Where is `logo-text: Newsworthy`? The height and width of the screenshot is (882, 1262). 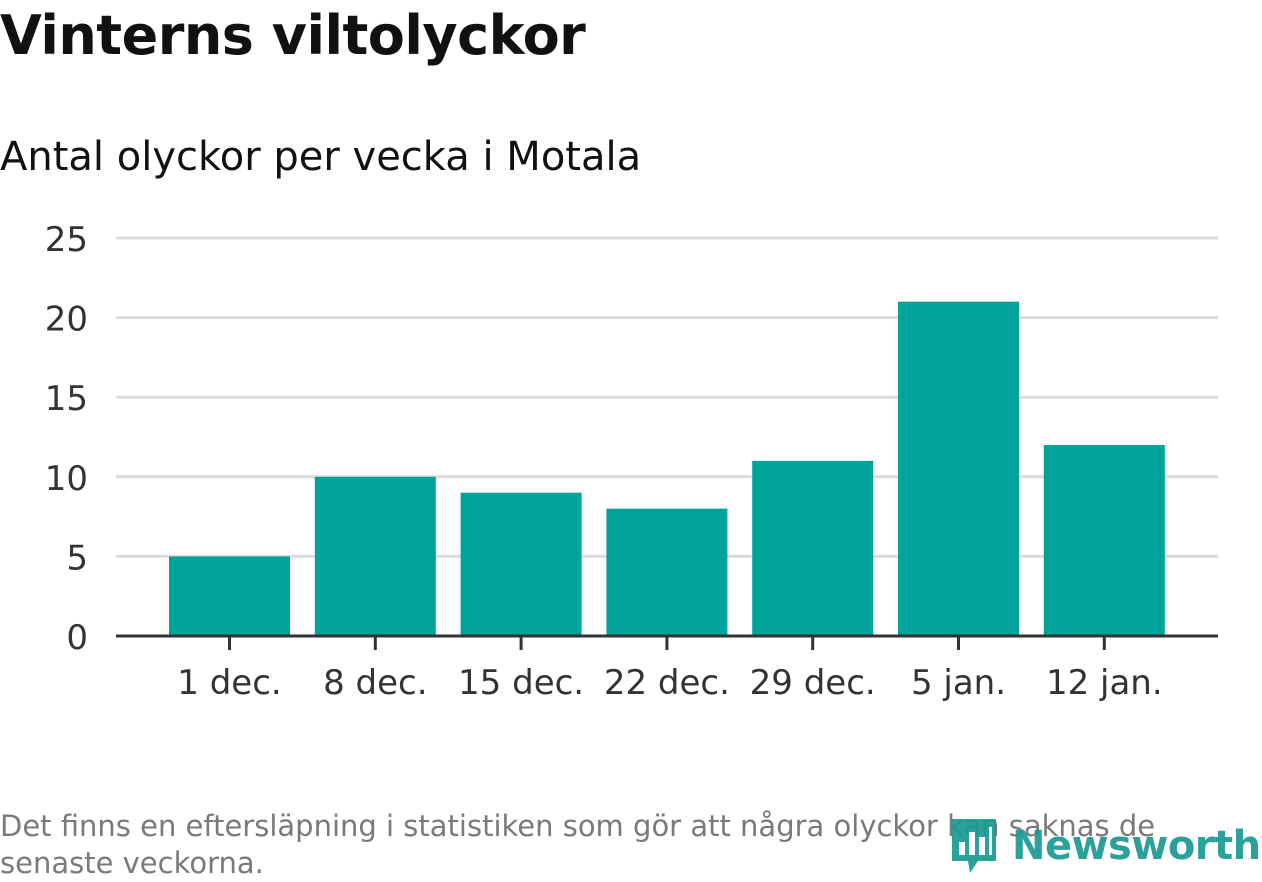
logo-text: Newsworthy is located at coordinates (1137, 846).